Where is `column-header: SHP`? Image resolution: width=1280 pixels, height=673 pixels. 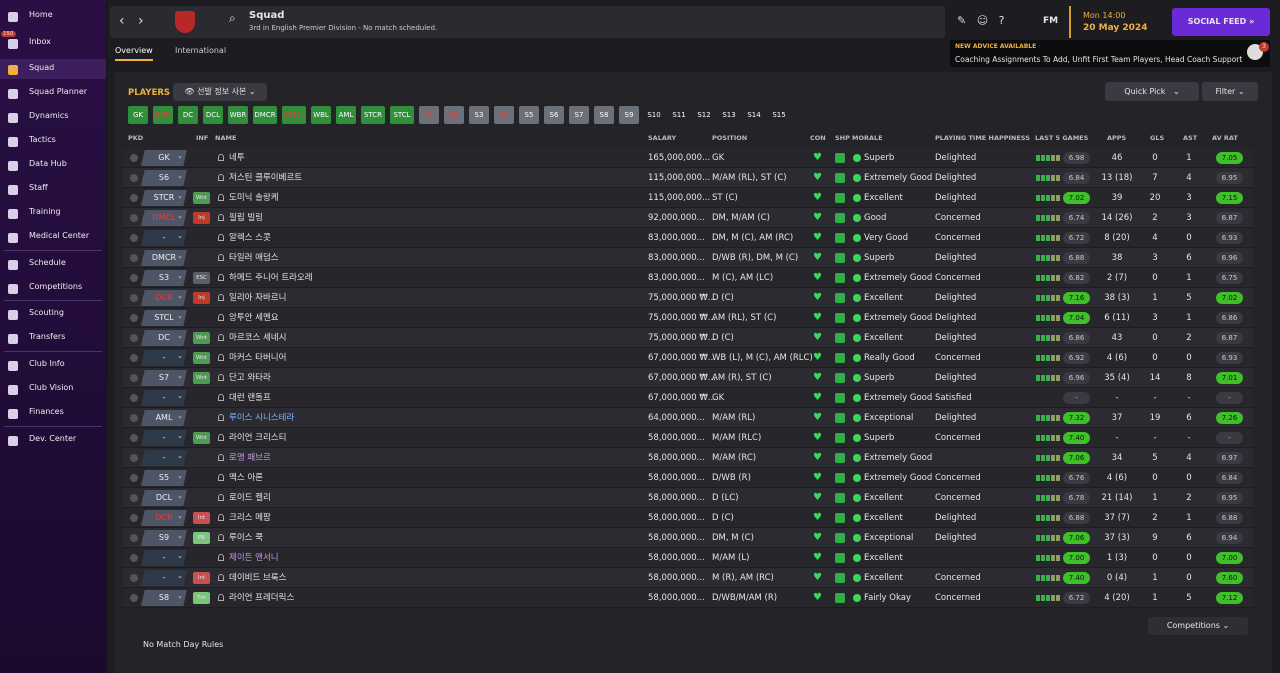 column-header: SHP is located at coordinates (842, 138).